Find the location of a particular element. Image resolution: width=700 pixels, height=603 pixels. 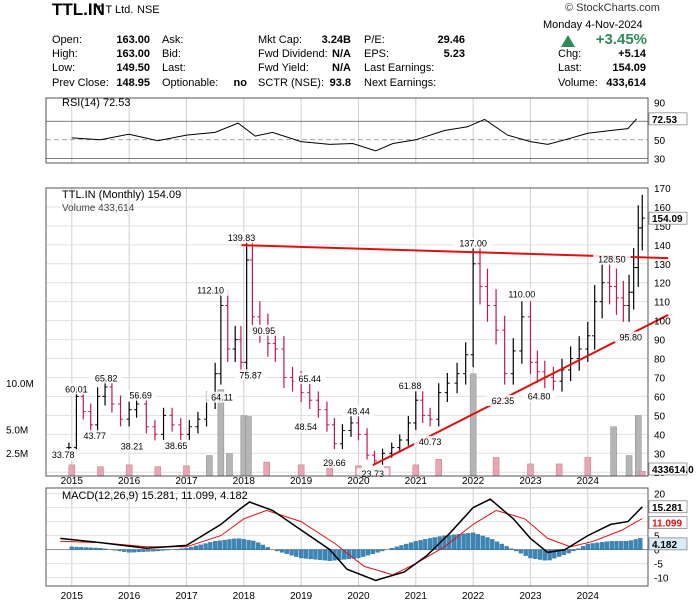

x-tick-label-mid: 2018 is located at coordinates (244, 481).